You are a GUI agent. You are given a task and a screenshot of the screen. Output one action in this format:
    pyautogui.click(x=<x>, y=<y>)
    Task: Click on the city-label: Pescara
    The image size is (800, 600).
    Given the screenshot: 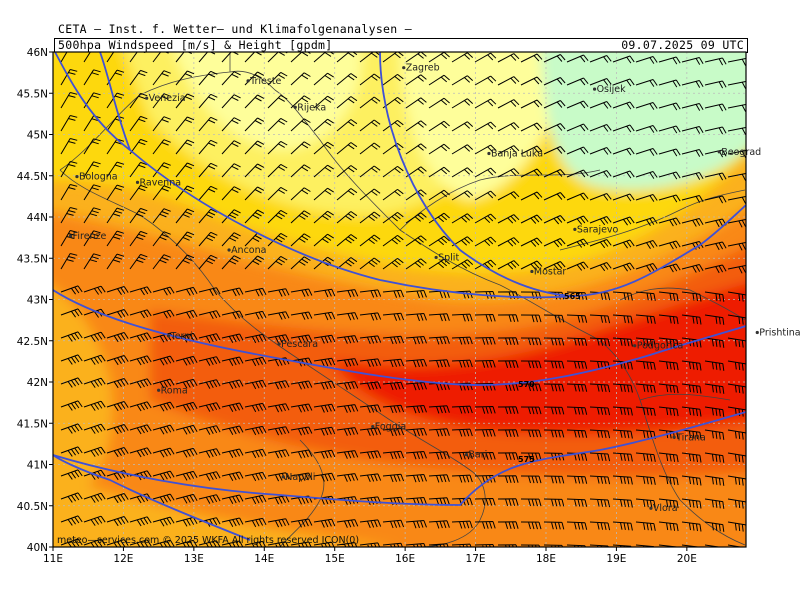 What is the action you would take?
    pyautogui.click(x=299, y=344)
    